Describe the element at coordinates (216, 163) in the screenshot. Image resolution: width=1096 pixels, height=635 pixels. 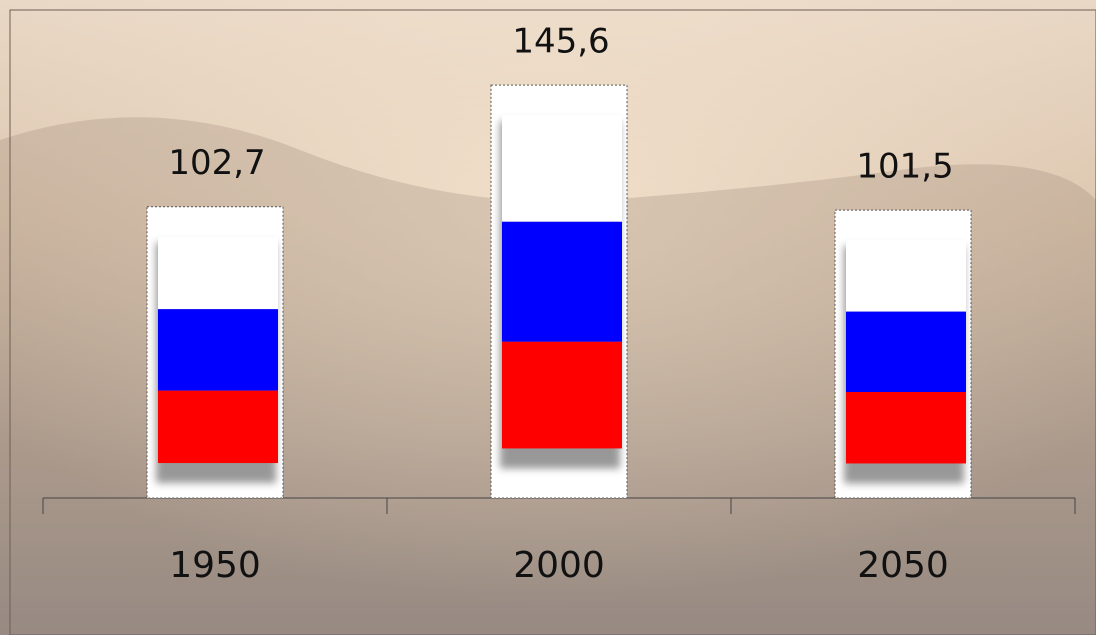
I see `value-label: 102,7` at that location.